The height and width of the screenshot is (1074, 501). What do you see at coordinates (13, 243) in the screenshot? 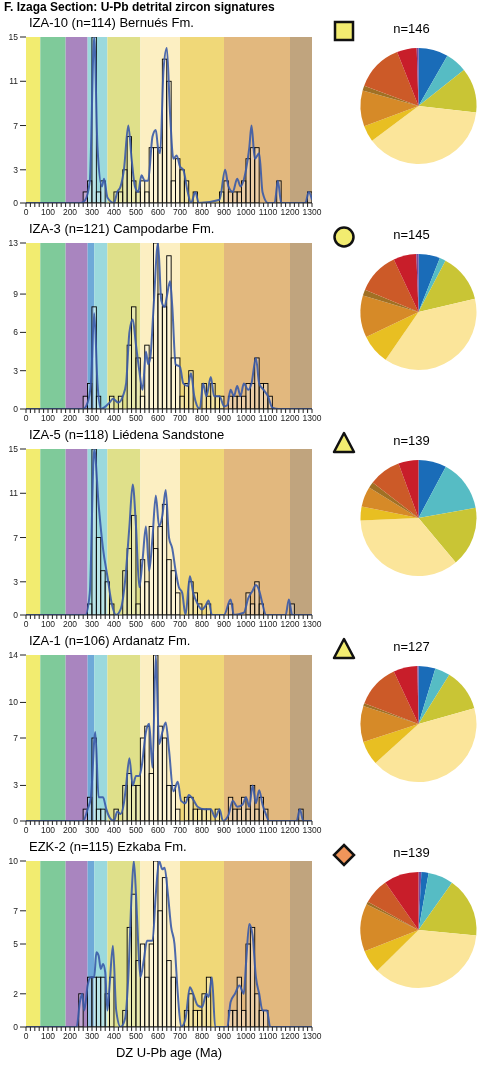
I see `y-tick-label: 13` at bounding box center [13, 243].